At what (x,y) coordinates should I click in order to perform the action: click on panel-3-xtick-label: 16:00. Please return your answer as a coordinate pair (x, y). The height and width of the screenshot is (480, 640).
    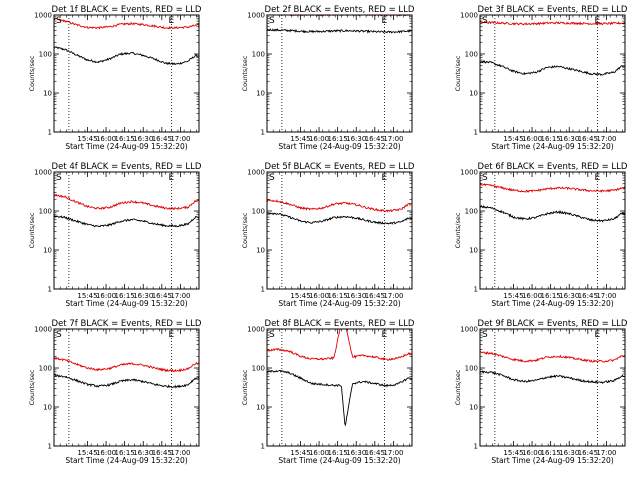
    Looking at the image, I should click on (532, 139).